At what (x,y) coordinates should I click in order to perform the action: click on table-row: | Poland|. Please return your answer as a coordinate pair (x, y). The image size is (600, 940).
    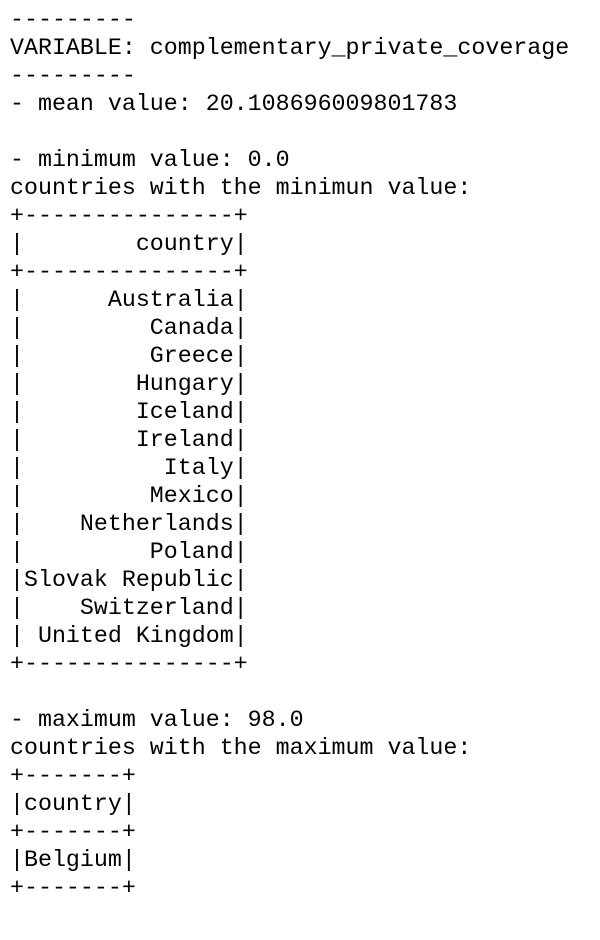
    Looking at the image, I should click on (129, 552).